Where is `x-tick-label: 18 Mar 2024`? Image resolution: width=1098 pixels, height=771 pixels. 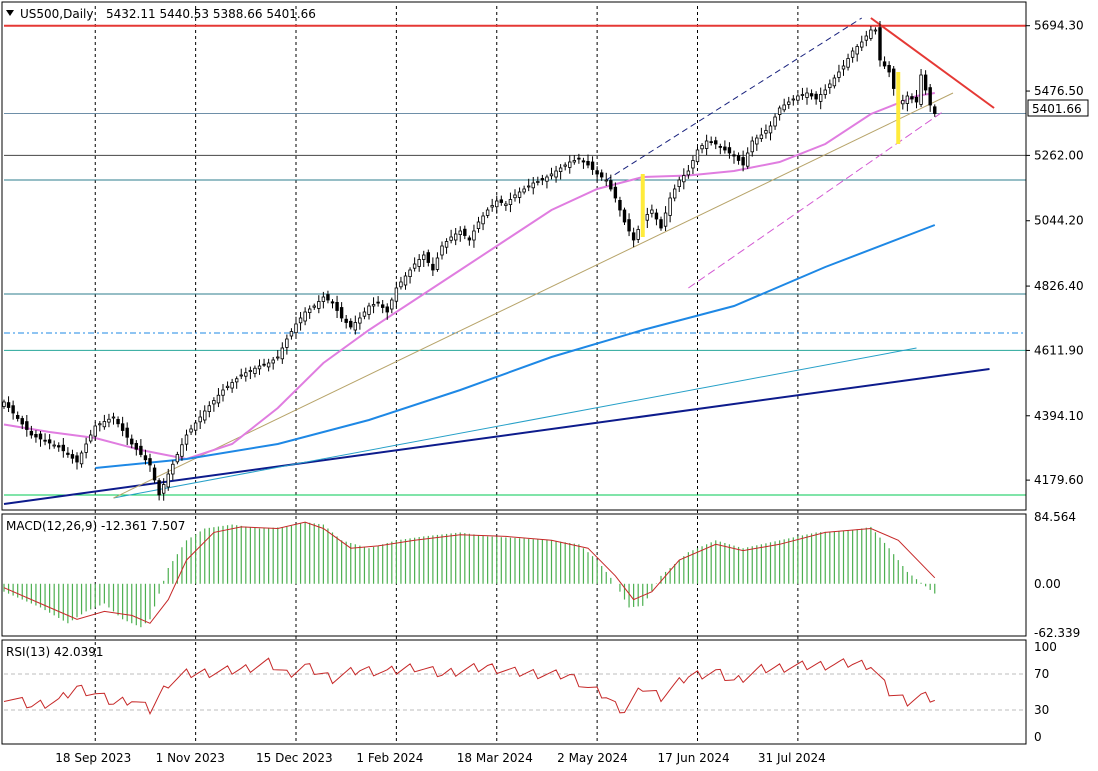 x-tick-label: 18 Mar 2024 is located at coordinates (495, 758).